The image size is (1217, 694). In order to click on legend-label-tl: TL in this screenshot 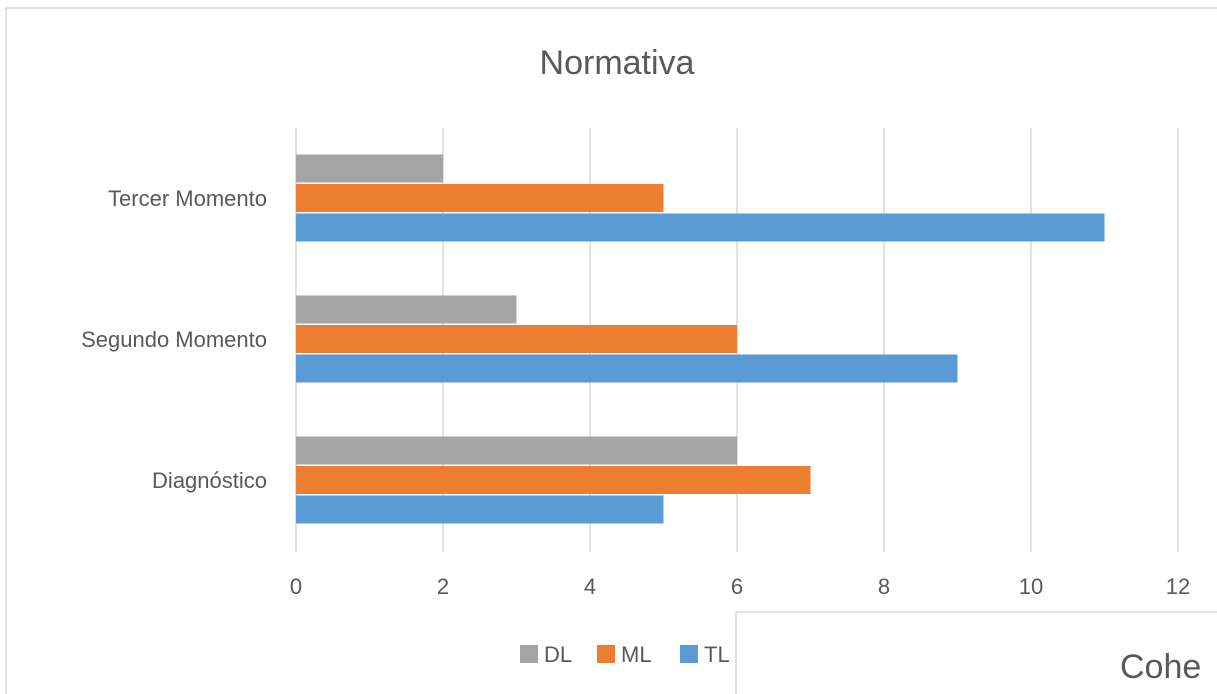, I will do `click(717, 654)`.